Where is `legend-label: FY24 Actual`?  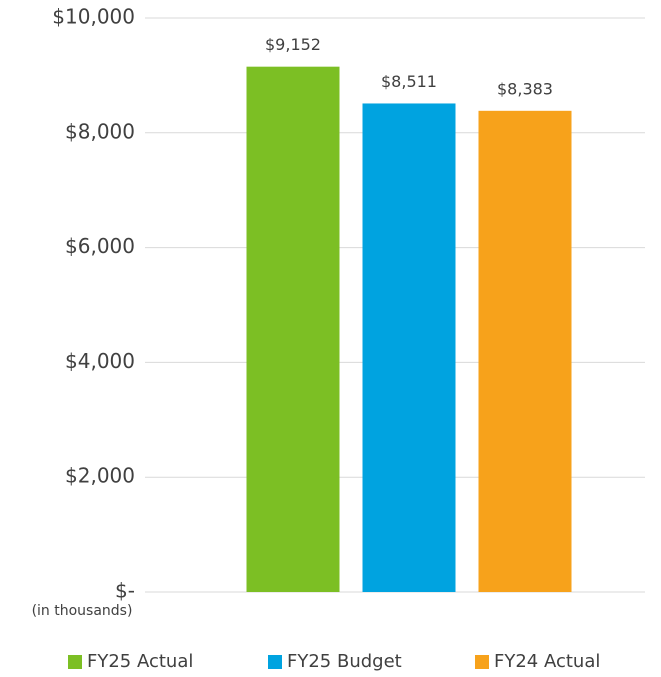
legend-label: FY24 Actual is located at coordinates (547, 661).